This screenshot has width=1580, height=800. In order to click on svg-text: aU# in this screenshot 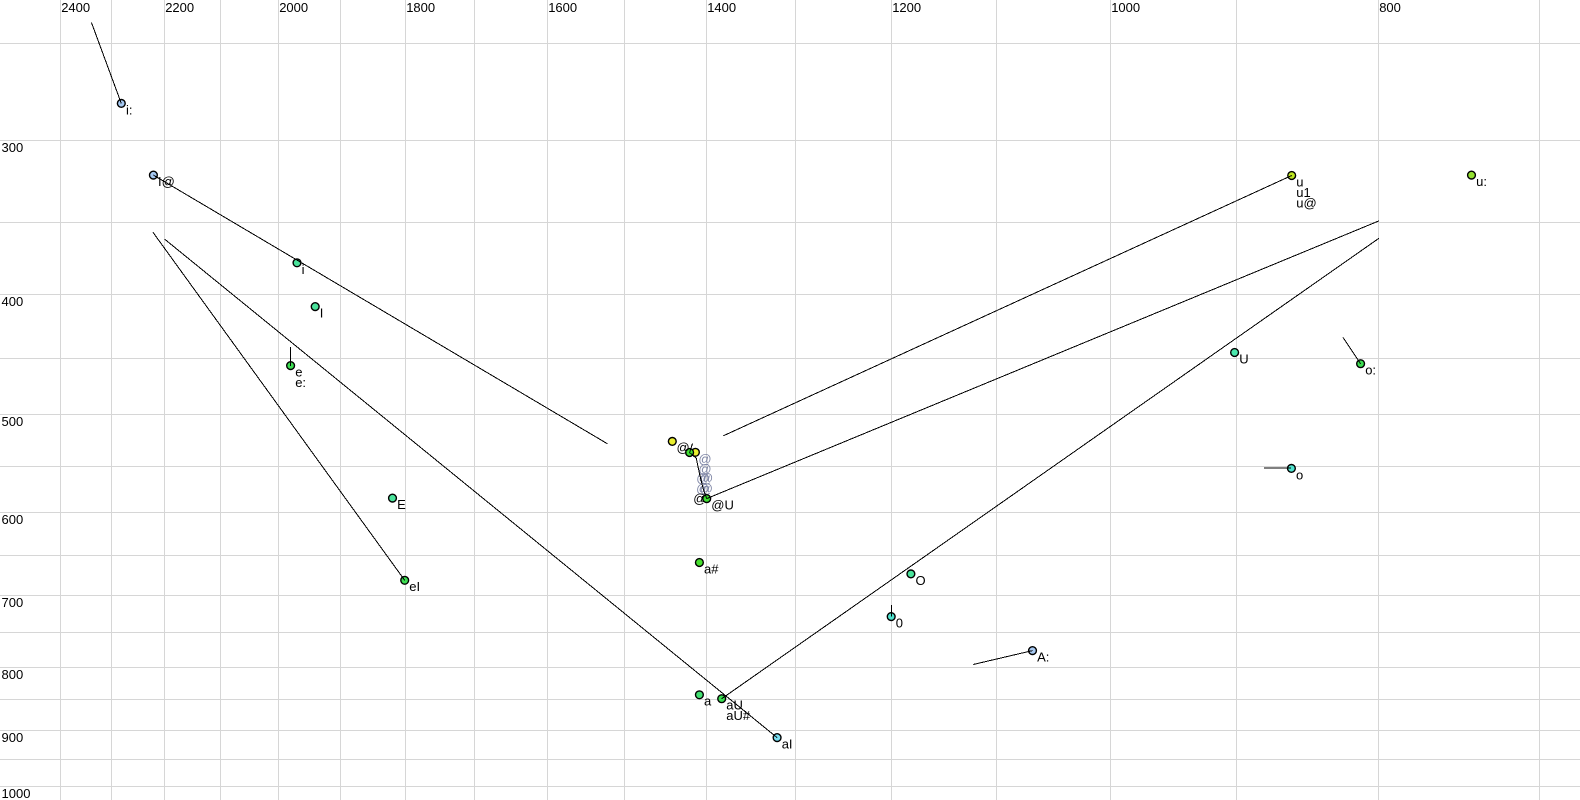, I will do `click(738, 715)`.